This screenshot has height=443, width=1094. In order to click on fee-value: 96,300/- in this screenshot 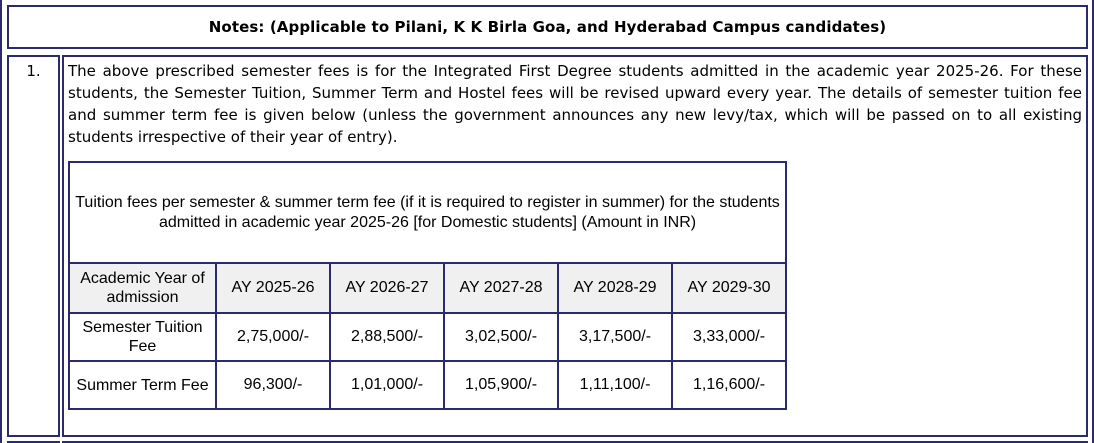, I will do `click(273, 385)`.